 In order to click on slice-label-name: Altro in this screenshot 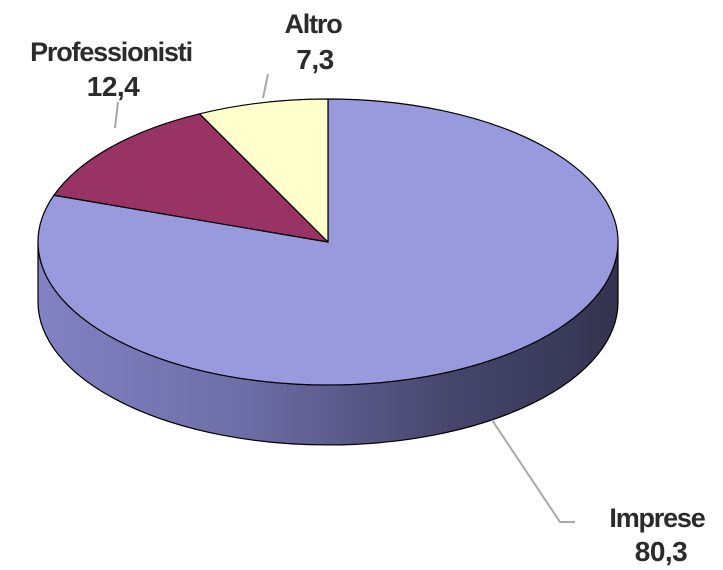, I will do `click(314, 24)`.